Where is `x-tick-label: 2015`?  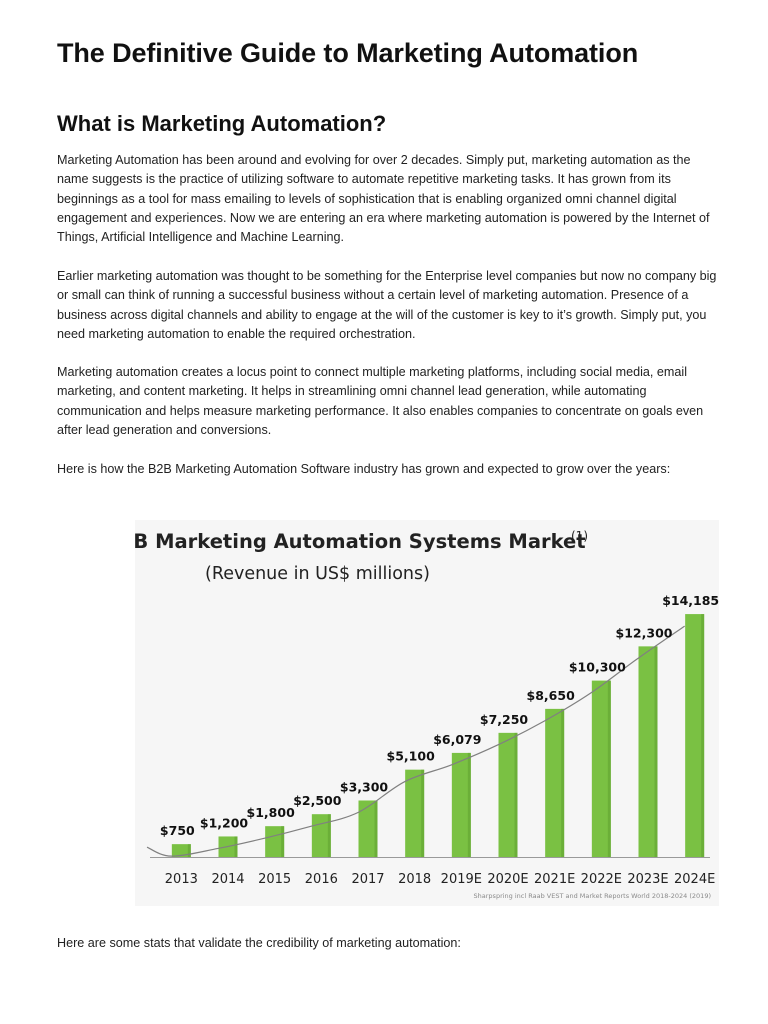 x-tick-label: 2015 is located at coordinates (274, 879).